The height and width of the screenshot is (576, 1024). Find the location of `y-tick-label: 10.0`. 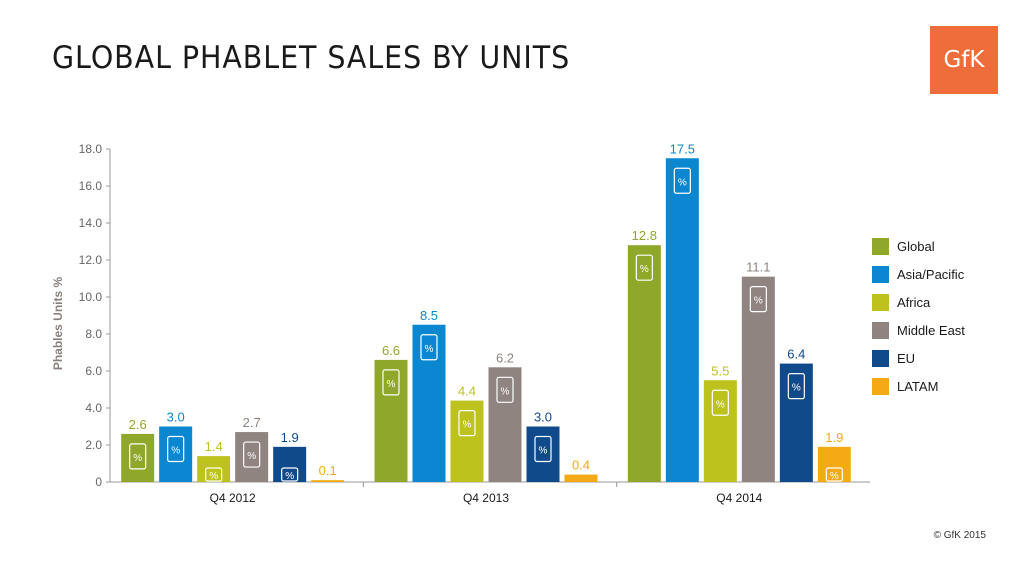

y-tick-label: 10.0 is located at coordinates (91, 297).